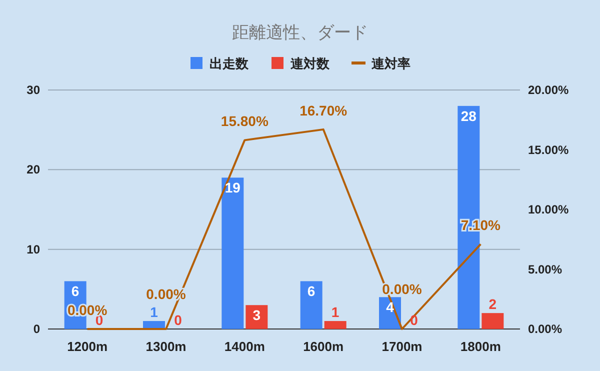 The width and height of the screenshot is (600, 371). I want to click on data-label: 28, so click(468, 116).